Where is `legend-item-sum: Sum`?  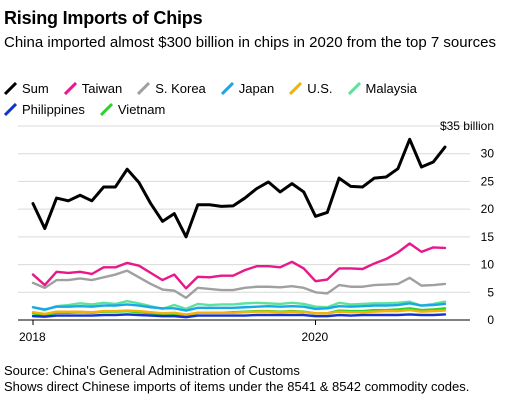
legend-item-sum: Sum is located at coordinates (26, 88).